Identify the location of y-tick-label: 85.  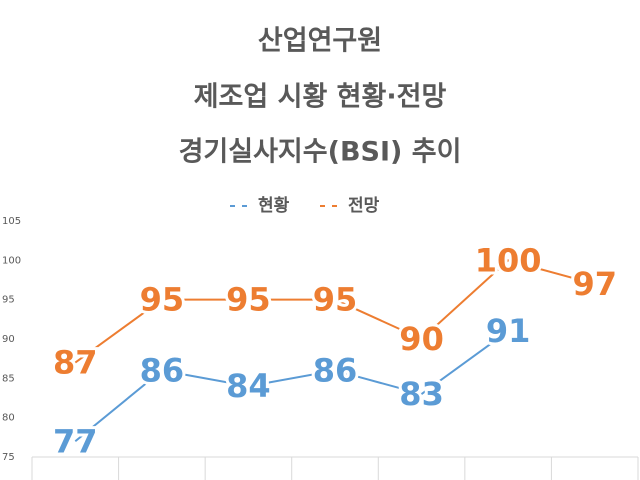
(8, 378).